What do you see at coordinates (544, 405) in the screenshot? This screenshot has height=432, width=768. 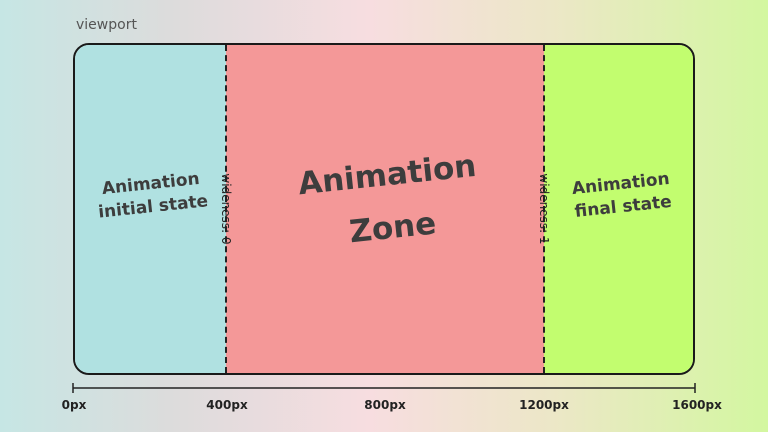 I see `tick-label-1200: 1200px` at bounding box center [544, 405].